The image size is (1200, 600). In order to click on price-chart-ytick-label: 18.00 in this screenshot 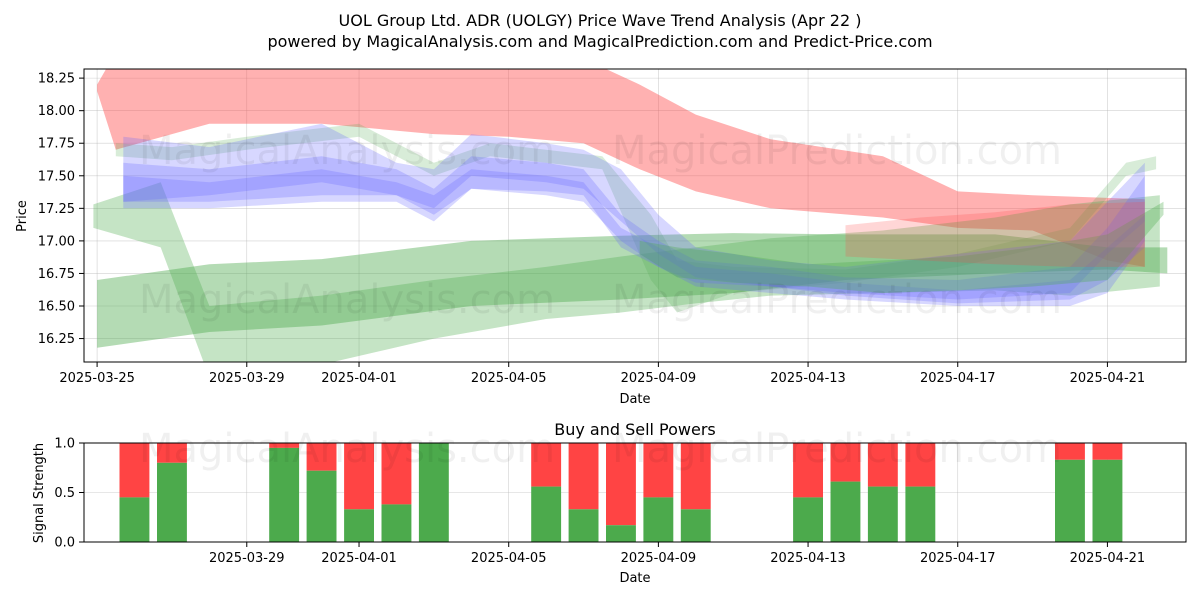, I will do `click(56, 111)`.